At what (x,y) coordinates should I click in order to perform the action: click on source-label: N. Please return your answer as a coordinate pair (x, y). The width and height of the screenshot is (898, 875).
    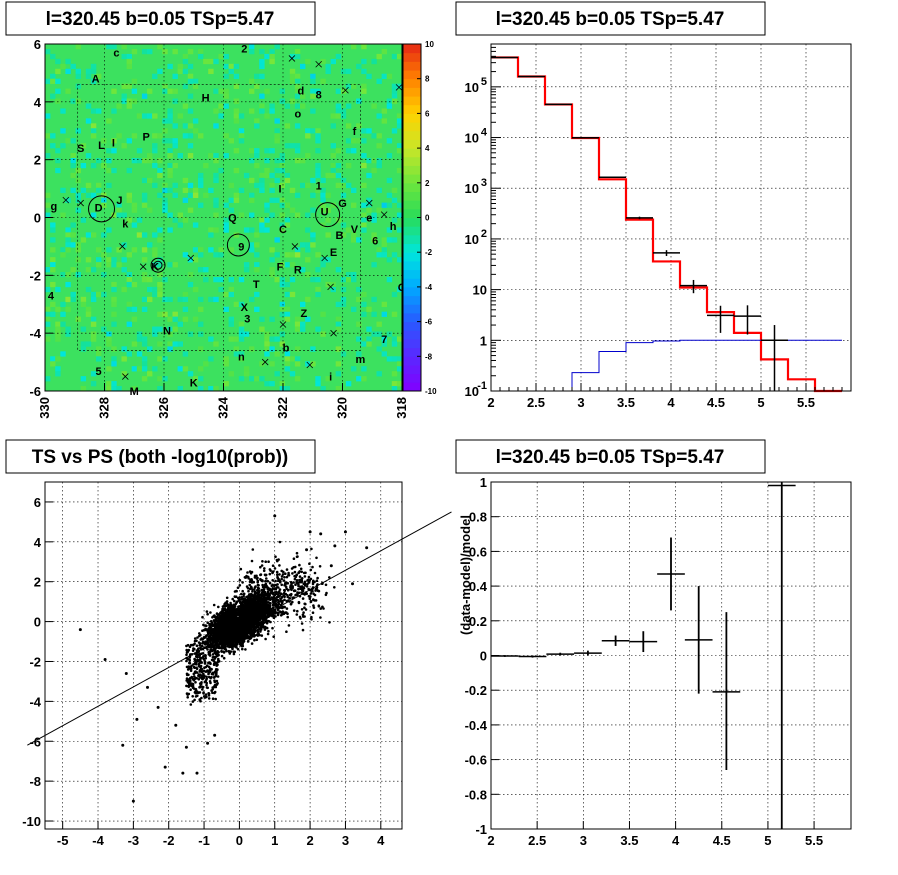
    Looking at the image, I should click on (167, 331).